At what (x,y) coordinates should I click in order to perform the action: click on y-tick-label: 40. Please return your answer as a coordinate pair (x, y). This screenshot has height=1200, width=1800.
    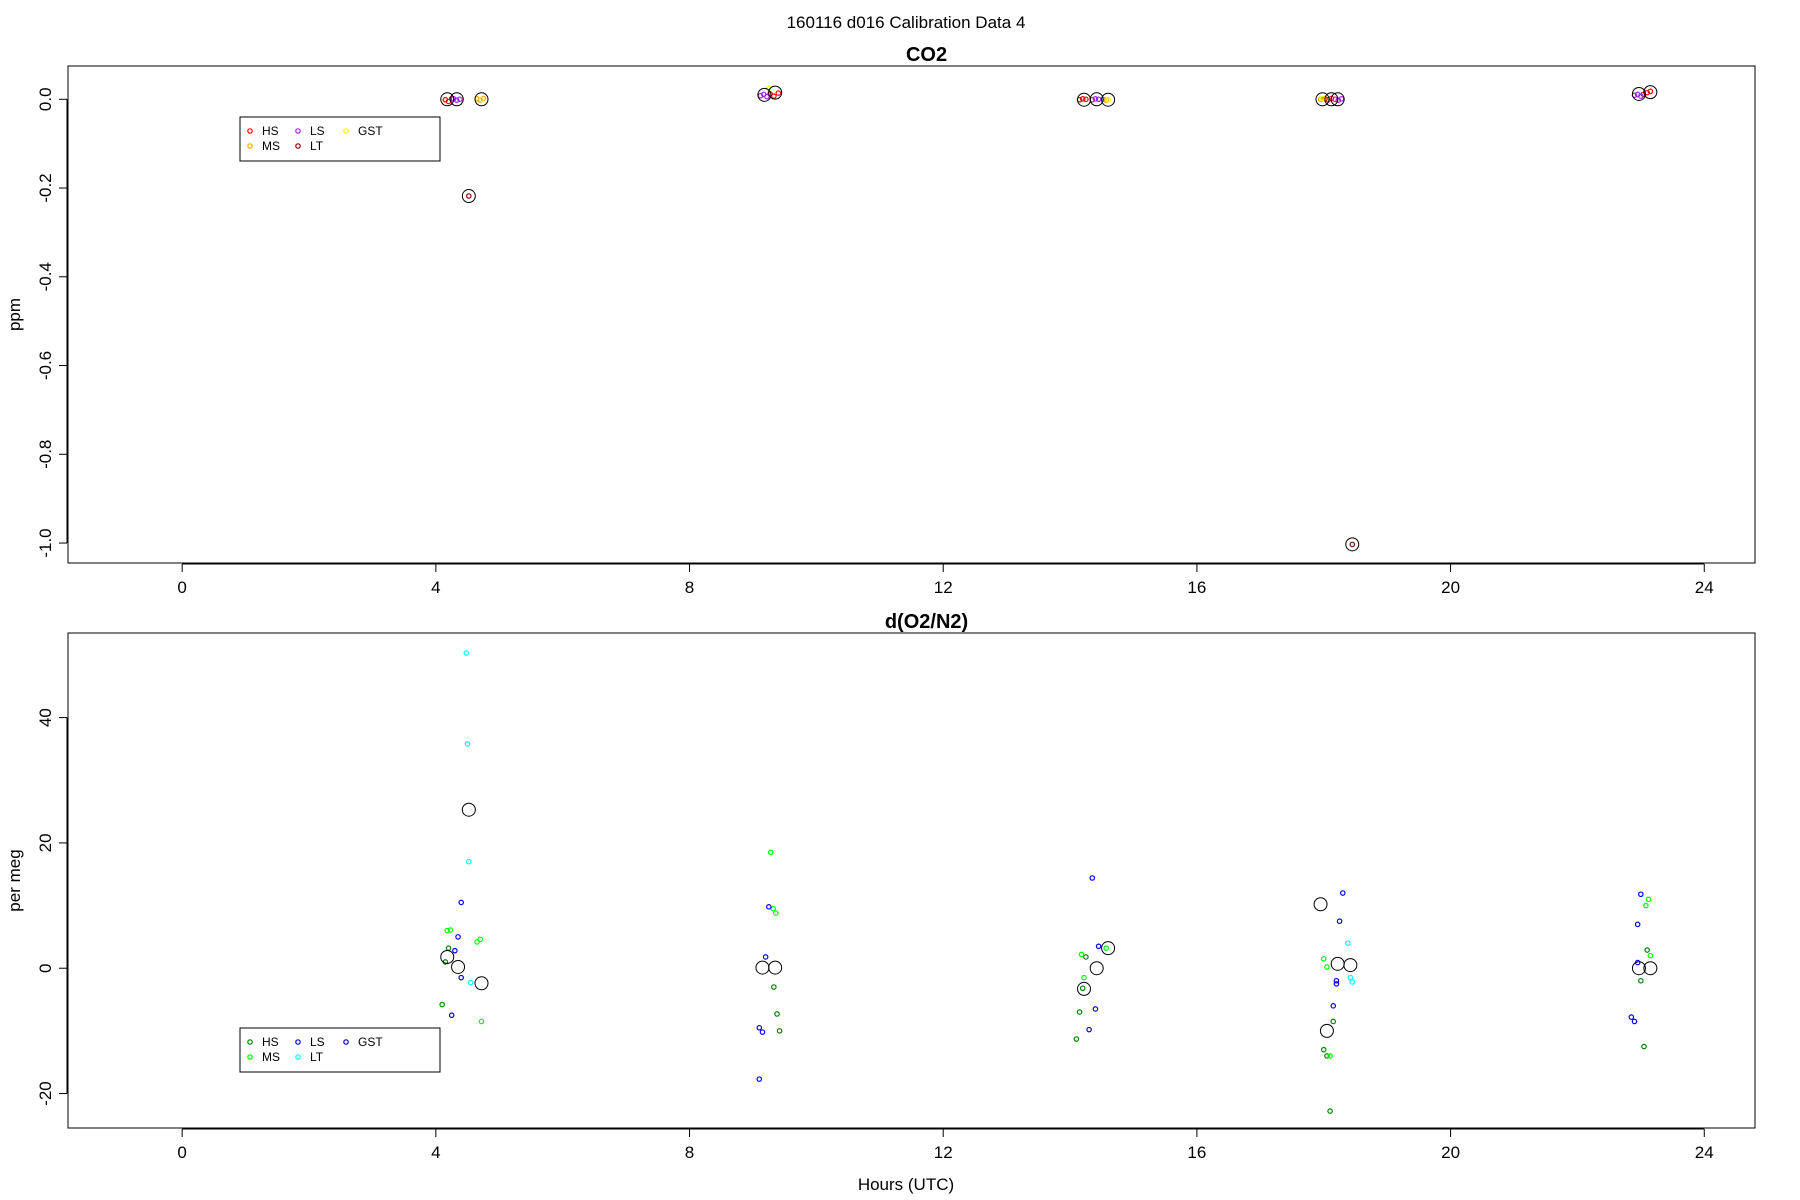
    Looking at the image, I should click on (45, 717).